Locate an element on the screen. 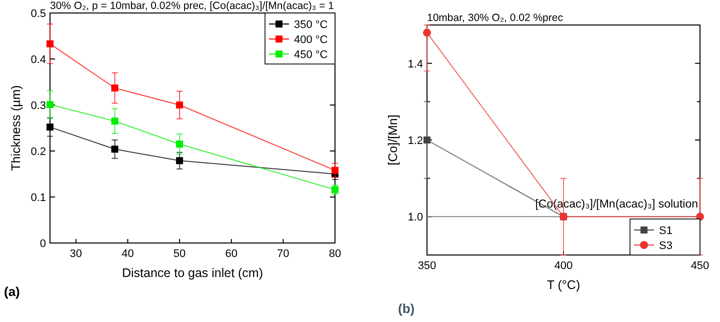  x-tick-label: 400 is located at coordinates (563, 266).